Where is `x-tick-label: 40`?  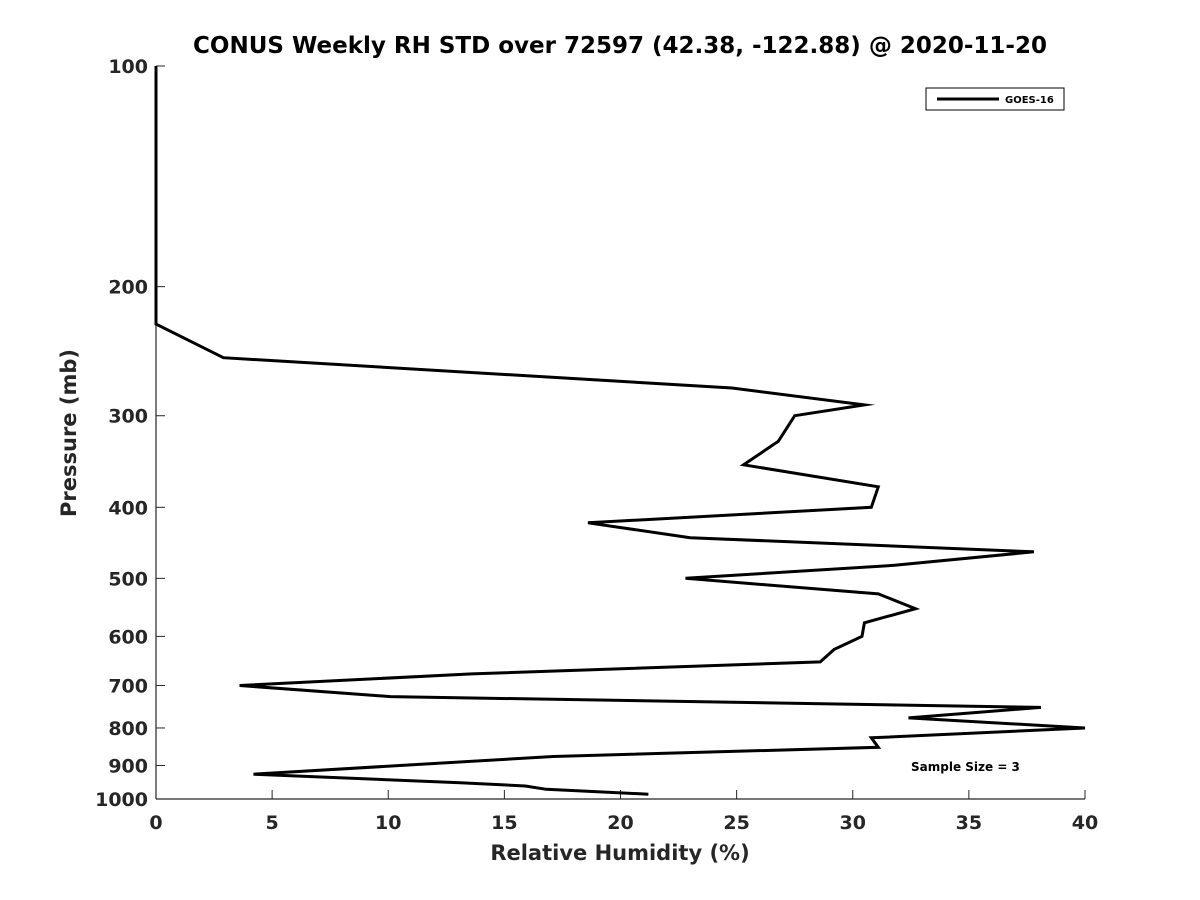 x-tick-label: 40 is located at coordinates (1085, 823).